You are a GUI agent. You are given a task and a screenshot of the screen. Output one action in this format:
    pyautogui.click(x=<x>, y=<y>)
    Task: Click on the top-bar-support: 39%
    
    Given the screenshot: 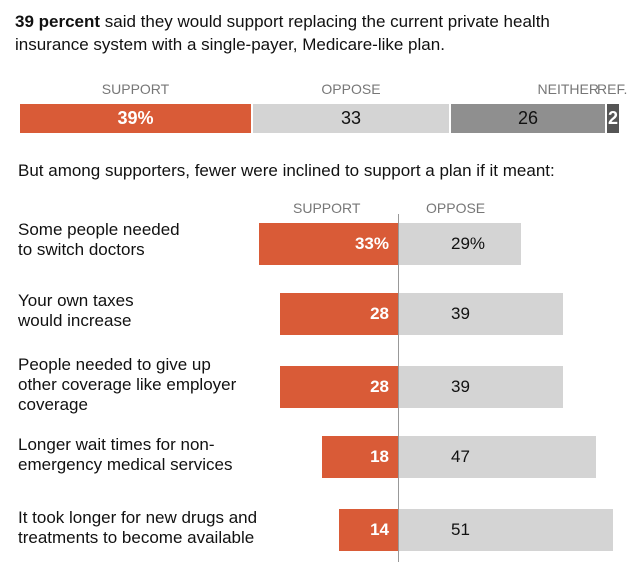 What is the action you would take?
    pyautogui.click(x=135, y=118)
    